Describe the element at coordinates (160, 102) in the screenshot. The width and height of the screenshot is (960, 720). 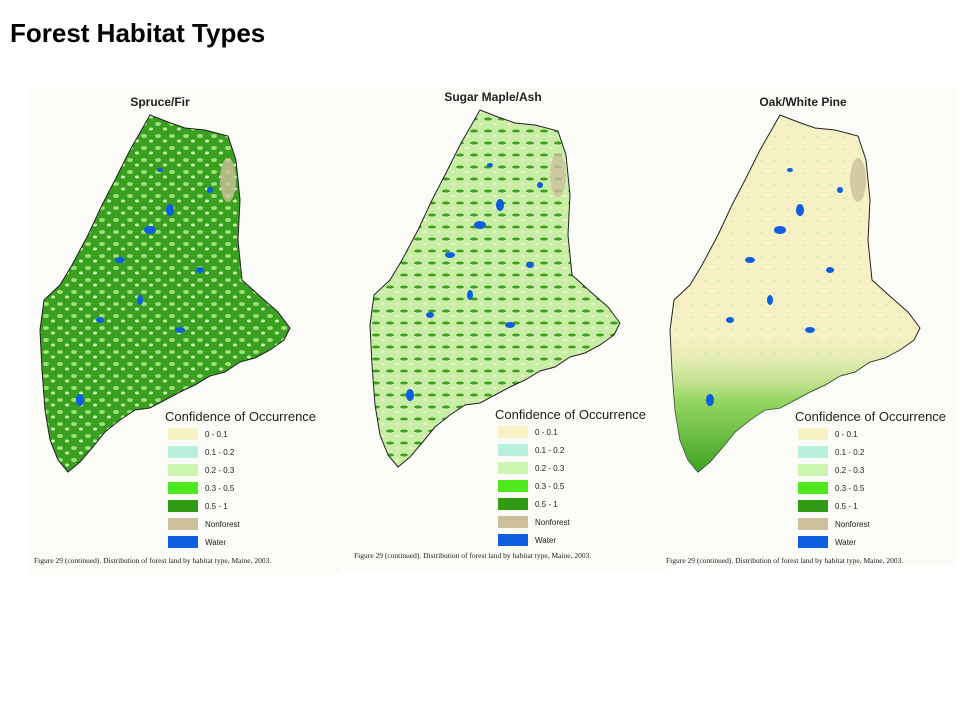
I see `map-title: Spruce/Fir` at that location.